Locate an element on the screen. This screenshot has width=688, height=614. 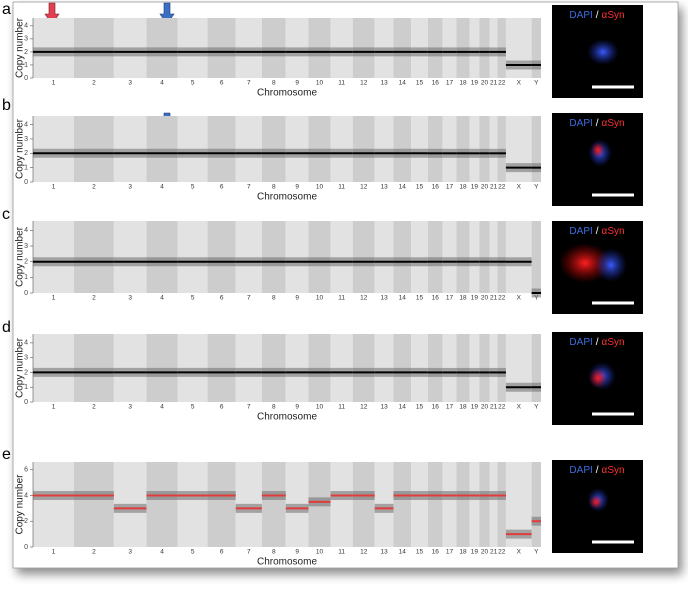
chromosome-label: 13 is located at coordinates (384, 298).